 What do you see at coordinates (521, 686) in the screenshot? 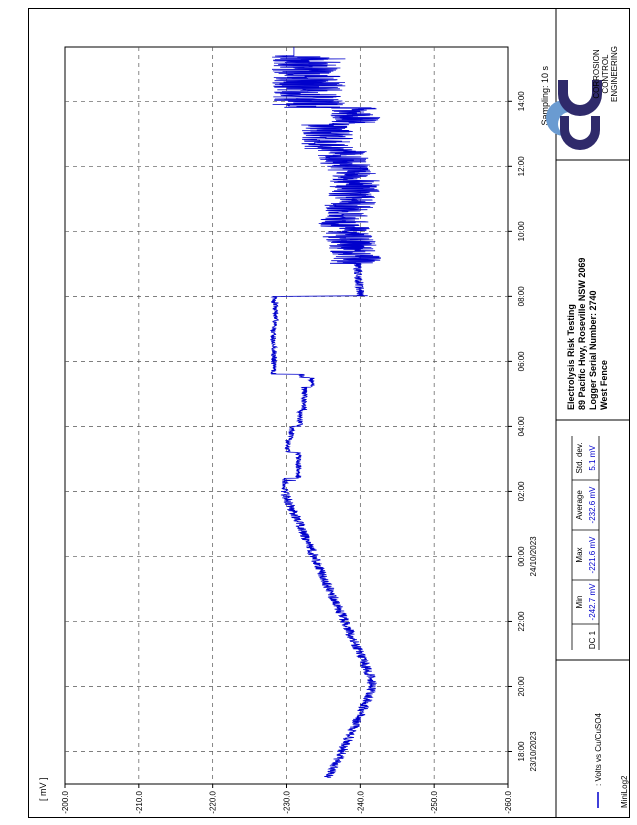
I see `t-tick-label: 20:00` at bounding box center [521, 686].